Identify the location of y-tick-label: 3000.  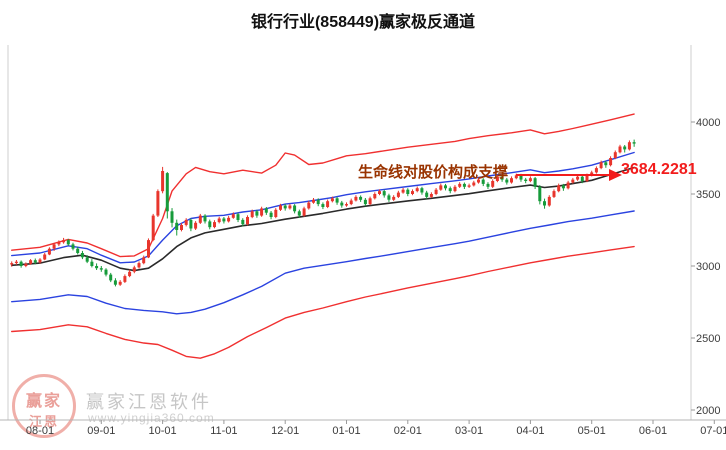
(708, 267).